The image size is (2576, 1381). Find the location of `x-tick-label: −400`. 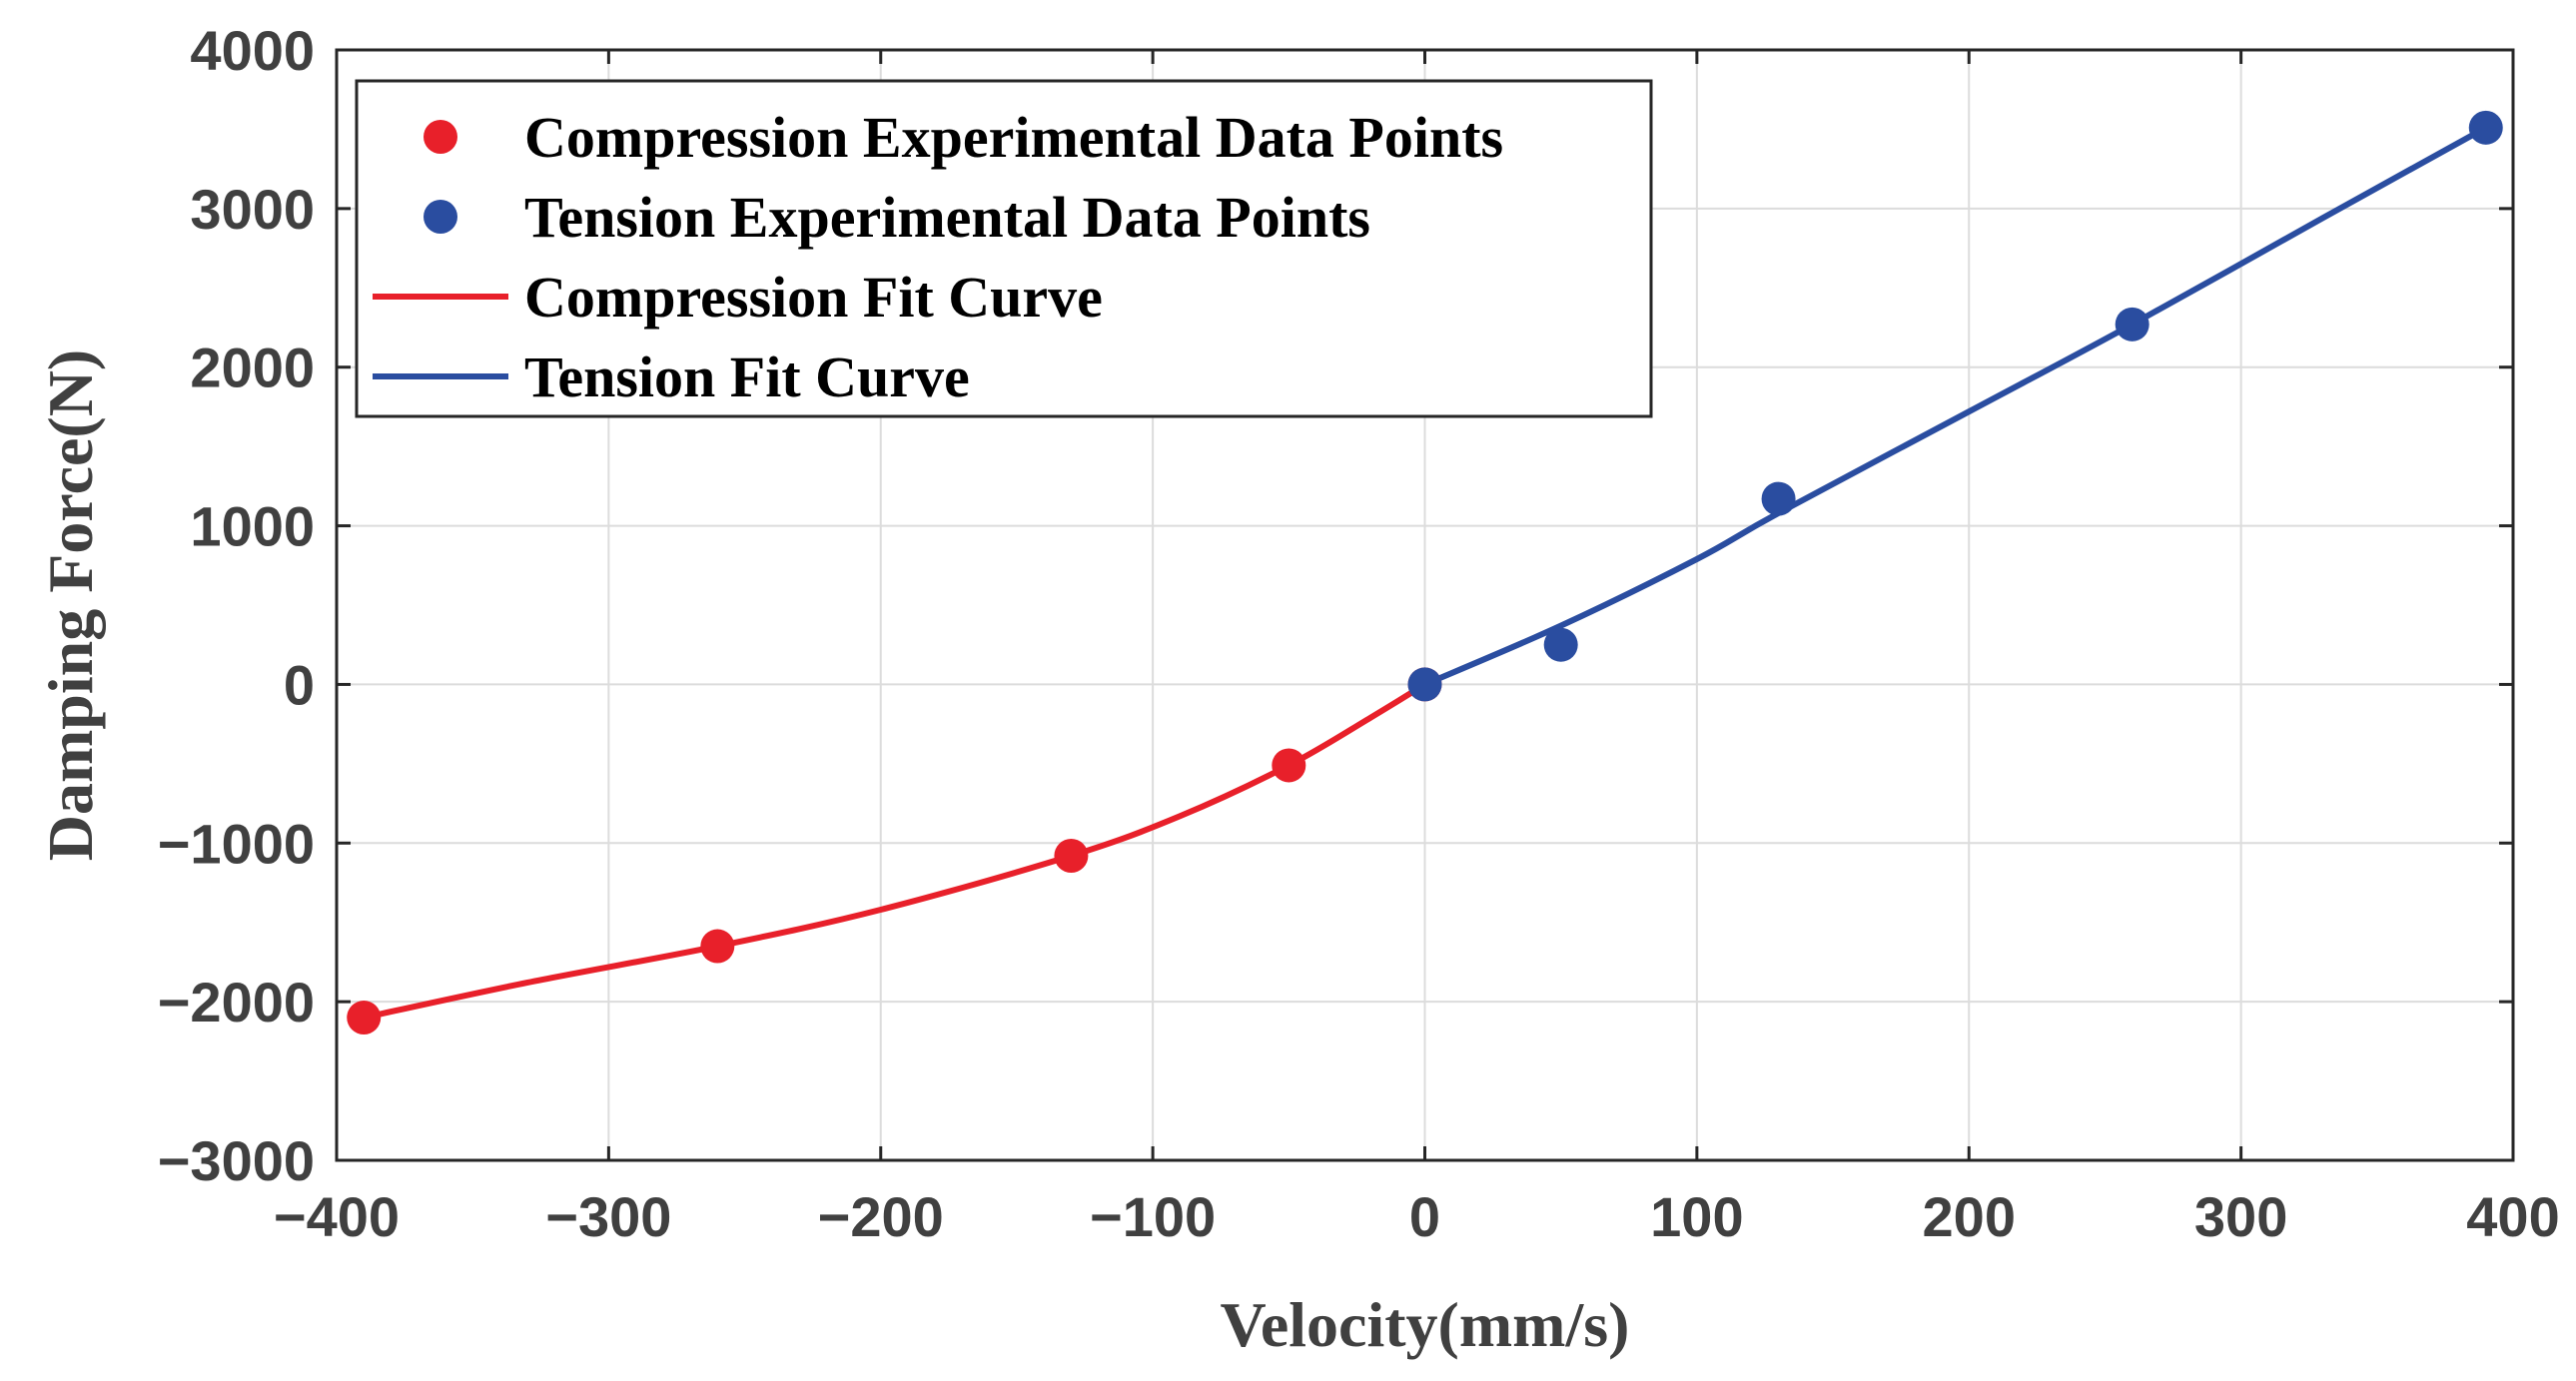

x-tick-label: −400 is located at coordinates (337, 1216).